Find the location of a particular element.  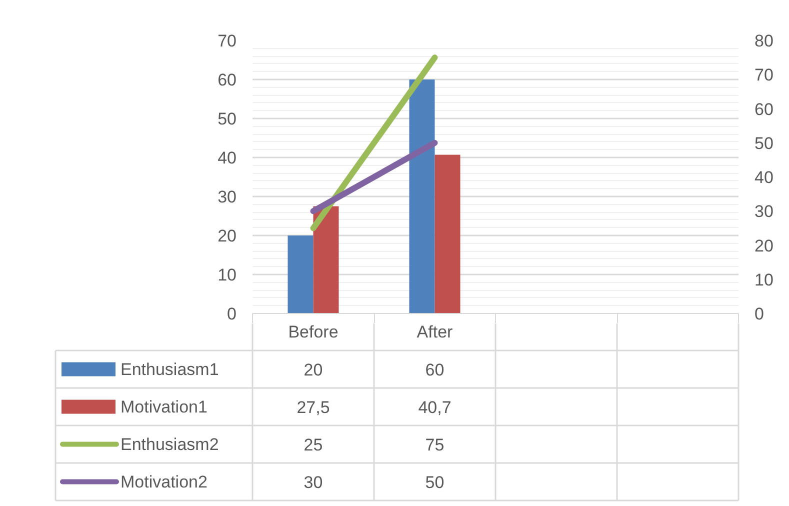

y-tick-label: 40 is located at coordinates (227, 158).